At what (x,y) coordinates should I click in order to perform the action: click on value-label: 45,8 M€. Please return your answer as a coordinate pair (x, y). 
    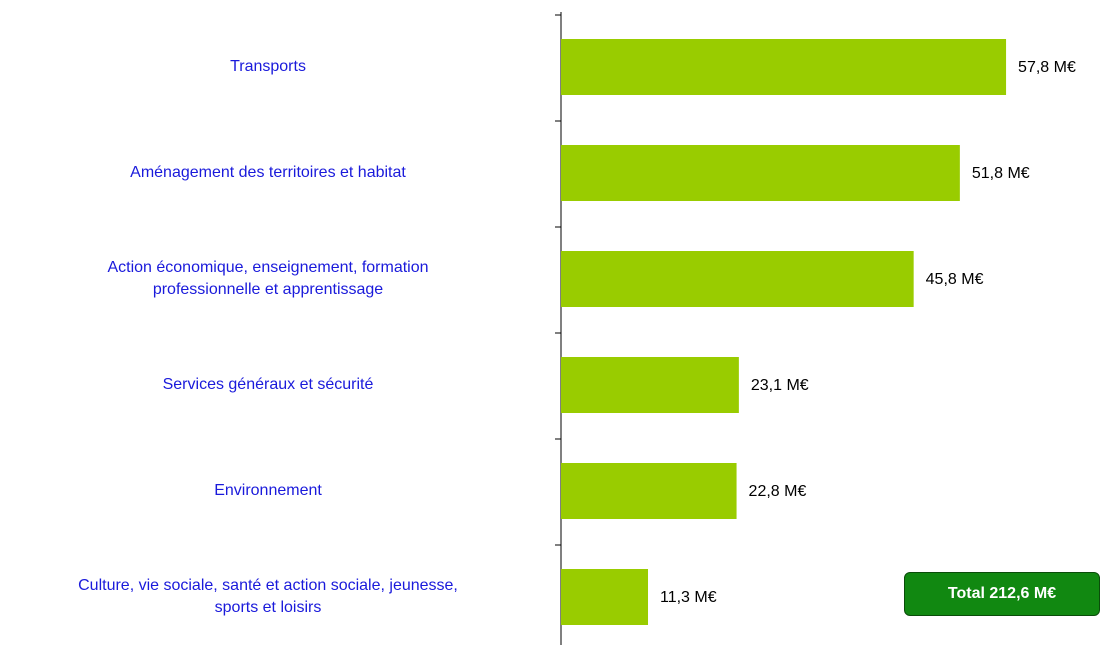
    Looking at the image, I should click on (955, 279).